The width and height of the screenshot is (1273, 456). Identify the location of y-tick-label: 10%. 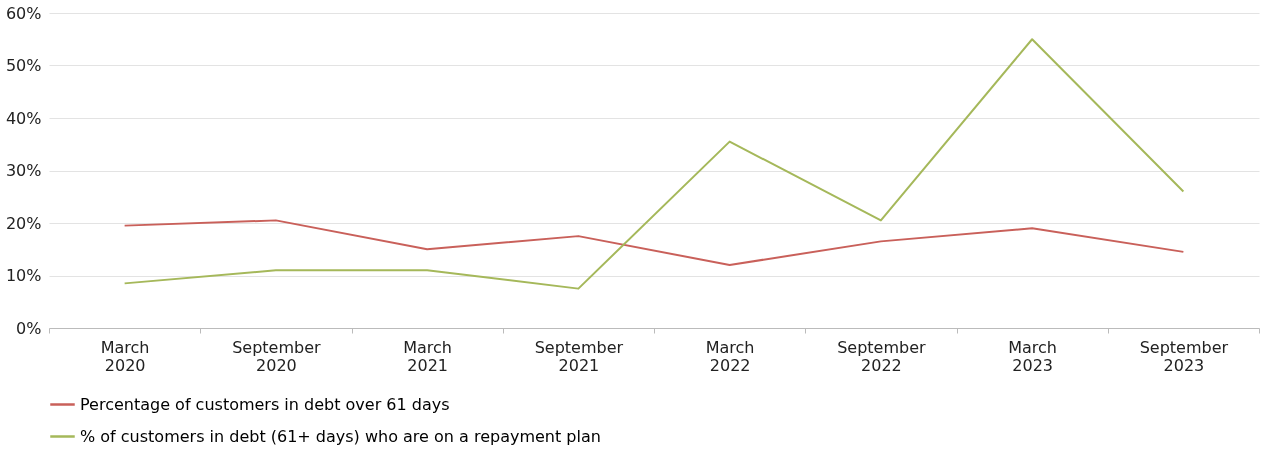
(23, 275).